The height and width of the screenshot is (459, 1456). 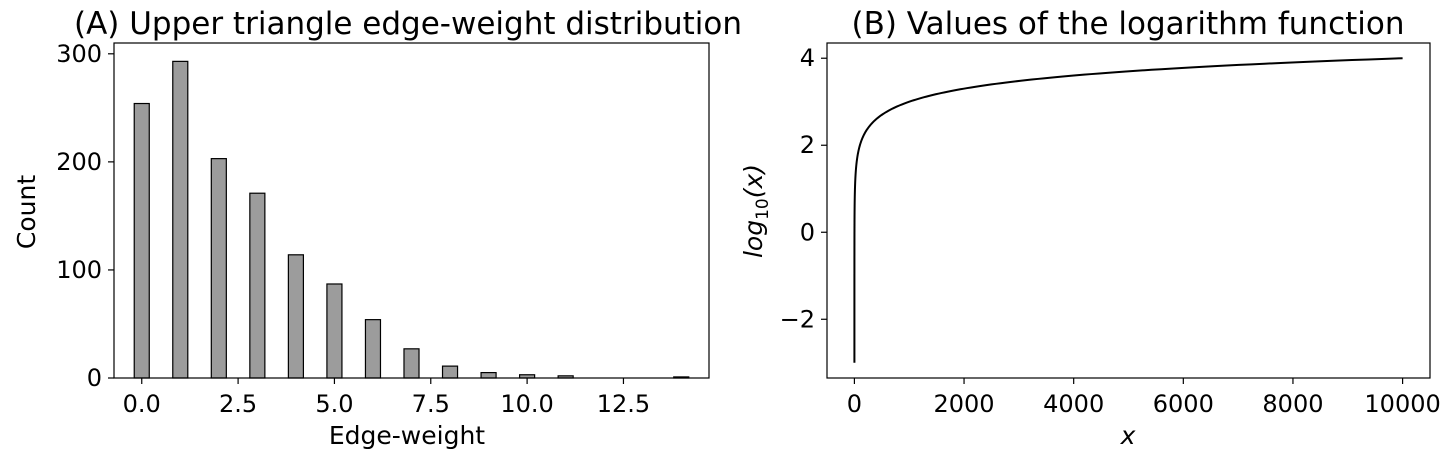 What do you see at coordinates (854, 404) in the screenshot?
I see `x-tick-label: 0` at bounding box center [854, 404].